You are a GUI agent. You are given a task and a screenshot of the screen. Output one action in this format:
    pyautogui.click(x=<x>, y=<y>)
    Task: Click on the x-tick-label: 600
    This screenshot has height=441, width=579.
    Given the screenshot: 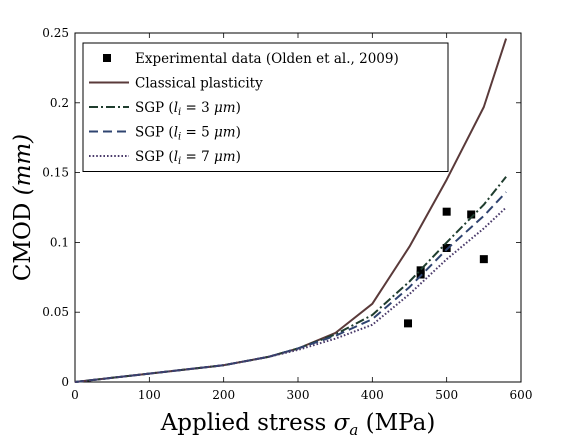 What is the action you would take?
    pyautogui.click(x=521, y=395)
    